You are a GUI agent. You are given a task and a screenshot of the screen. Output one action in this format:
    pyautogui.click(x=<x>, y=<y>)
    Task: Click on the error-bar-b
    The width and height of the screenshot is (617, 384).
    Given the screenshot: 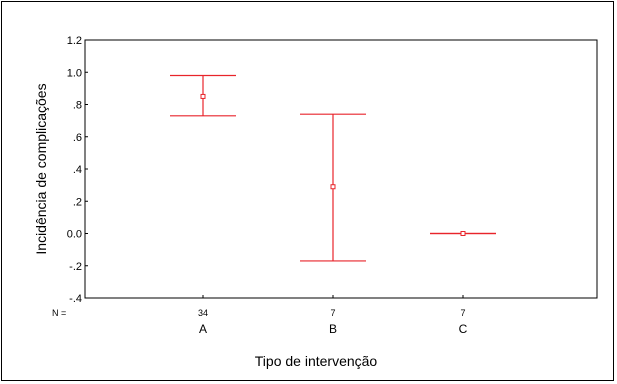 What is the action you would take?
    pyautogui.click(x=333, y=187)
    